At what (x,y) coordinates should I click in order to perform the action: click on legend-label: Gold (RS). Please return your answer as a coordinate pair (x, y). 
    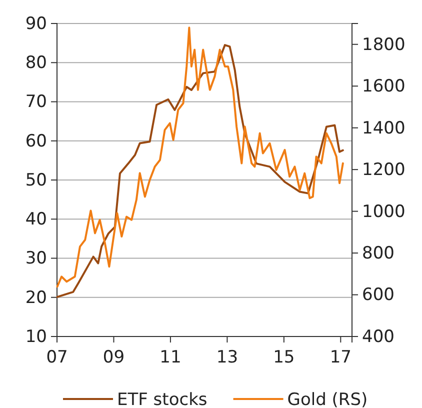
    Looking at the image, I should click on (327, 399).